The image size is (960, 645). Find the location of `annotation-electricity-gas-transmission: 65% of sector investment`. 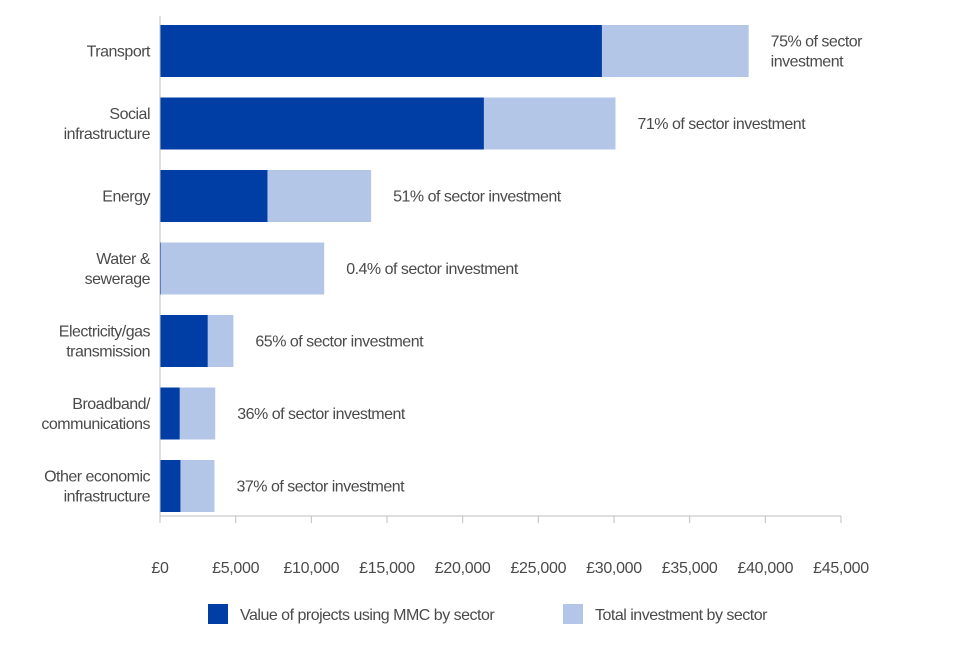

annotation-electricity-gas-transmission: 65% of sector investment is located at coordinates (339, 342).